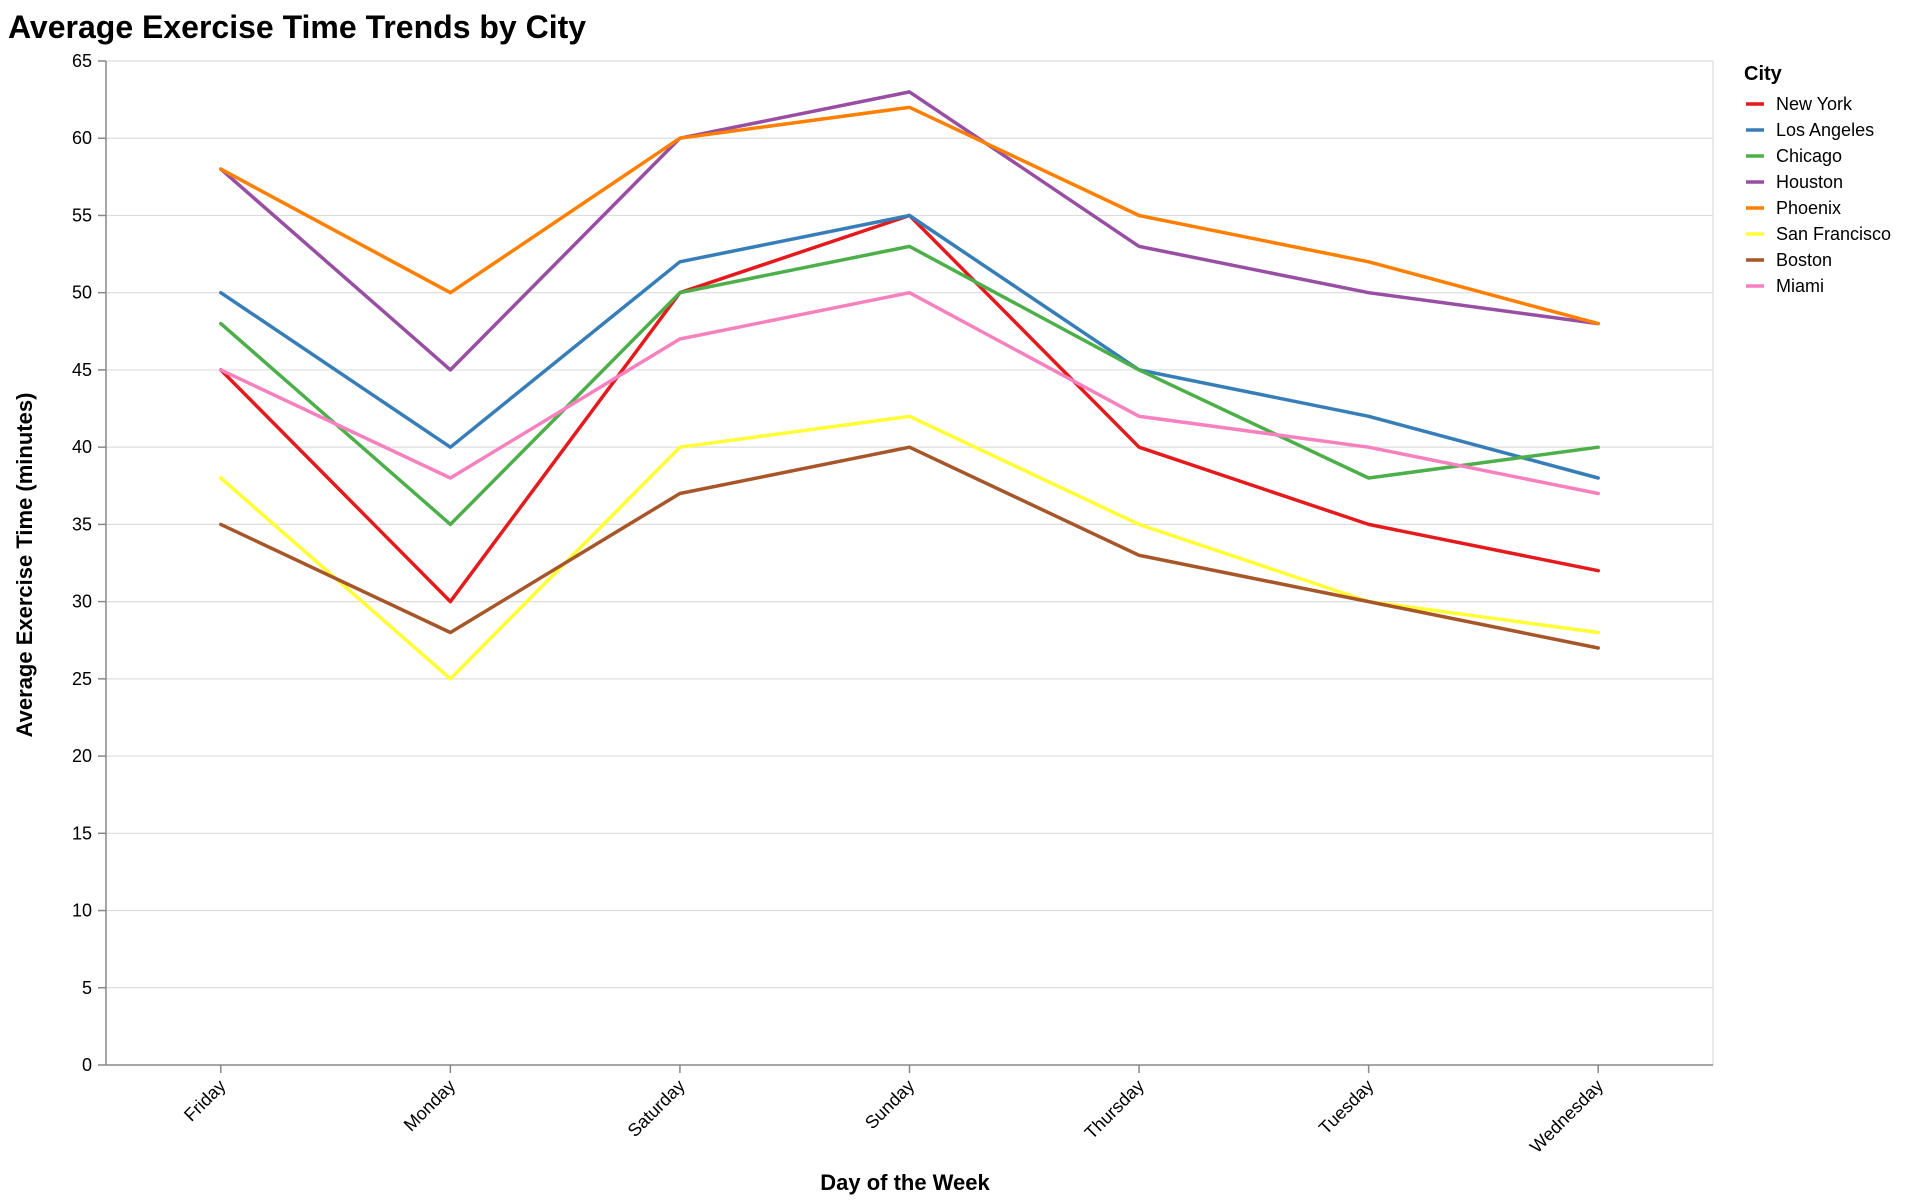 This screenshot has width=1910, height=1204. Describe the element at coordinates (82, 138) in the screenshot. I see `y-tick-label: 60` at that location.